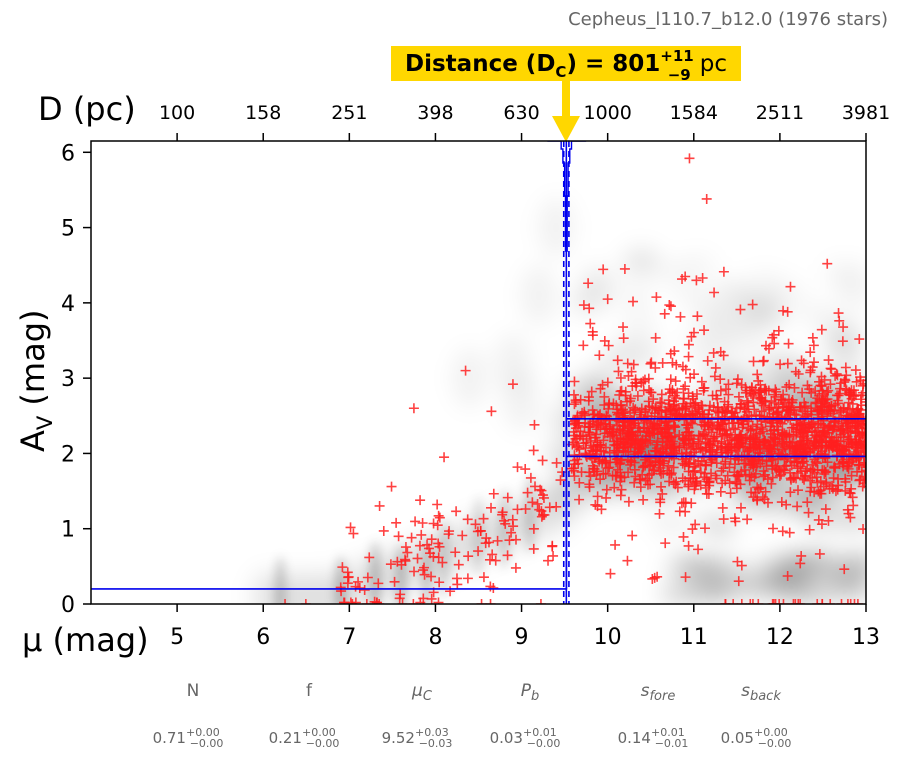 Image resolution: width=902 pixels, height=759 pixels. I want to click on x-tick-label: 10, so click(608, 637).